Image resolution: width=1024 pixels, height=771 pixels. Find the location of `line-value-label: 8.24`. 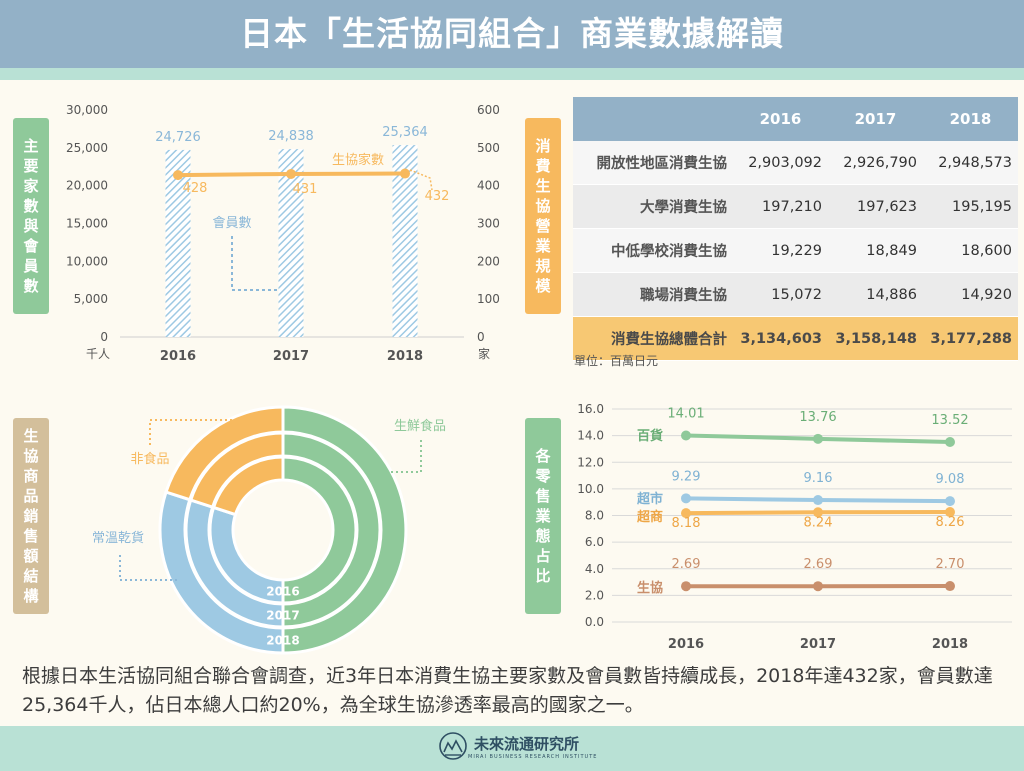

line-value-label: 8.24 is located at coordinates (818, 522).